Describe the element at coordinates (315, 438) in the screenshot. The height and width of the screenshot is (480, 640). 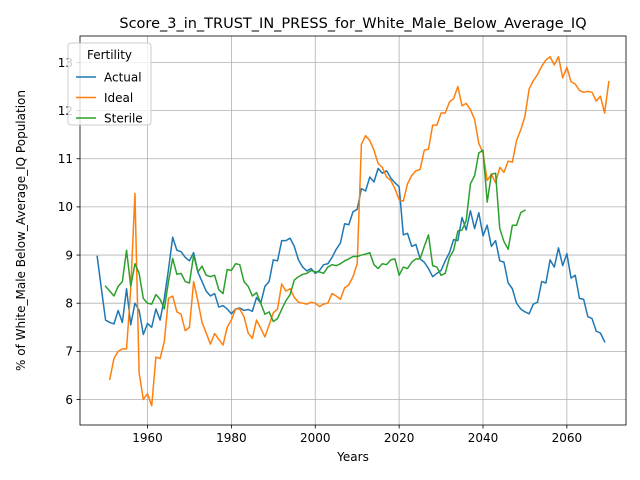
I see `x-tick-label: 2000` at that location.